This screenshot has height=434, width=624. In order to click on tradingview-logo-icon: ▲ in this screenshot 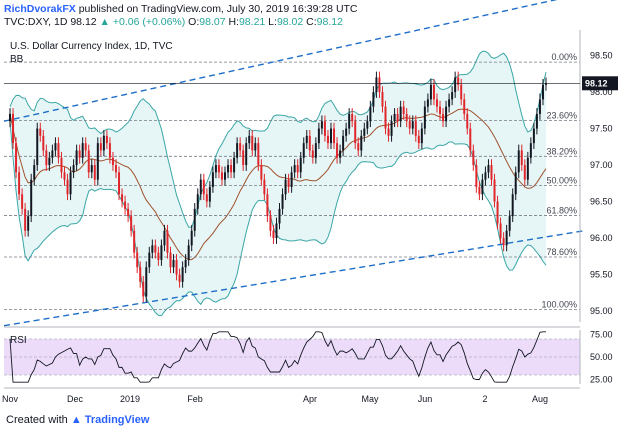, I will do `click(76, 420)`.